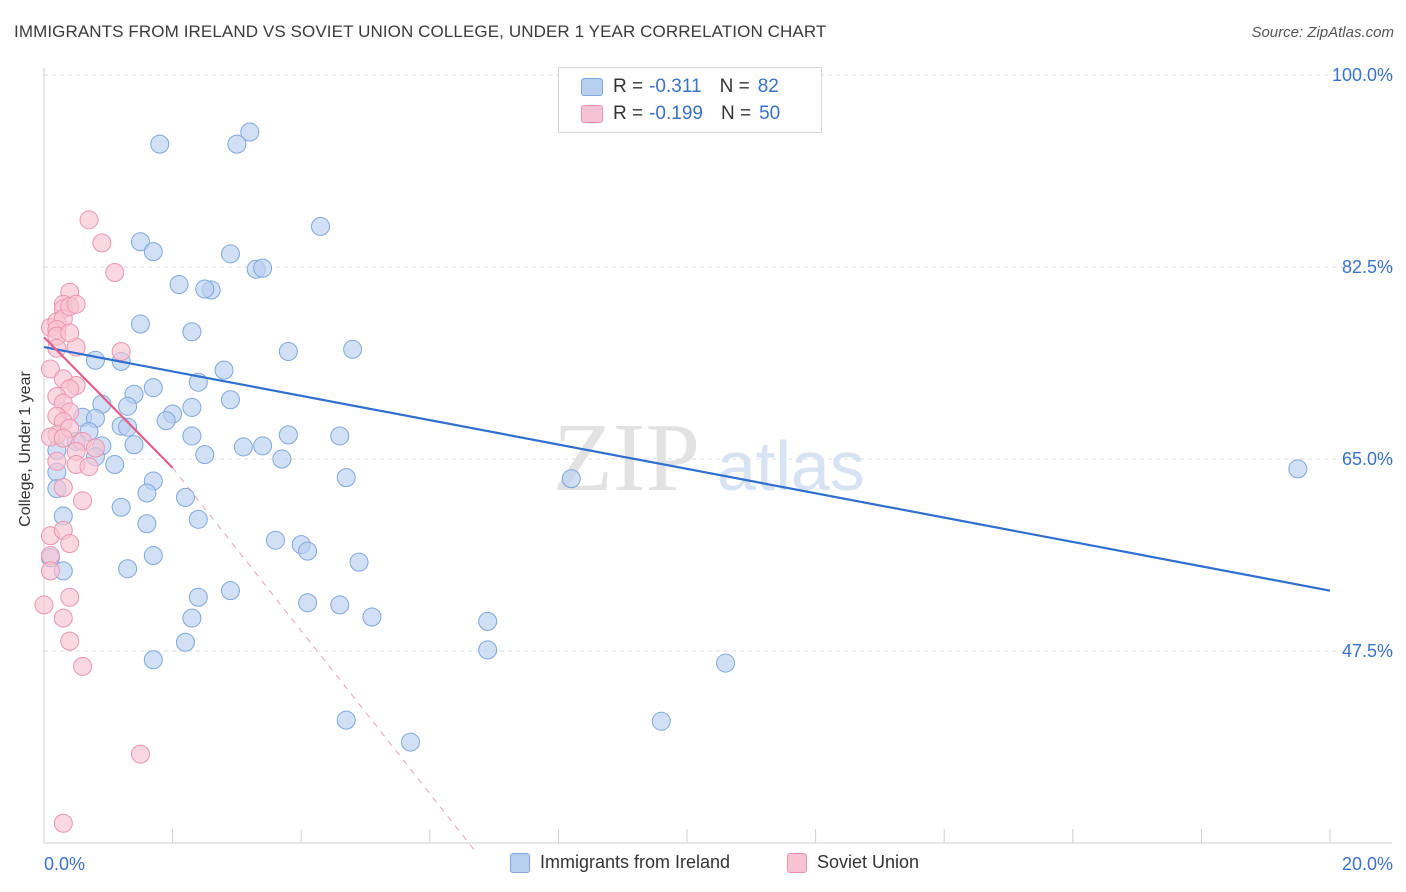  I want to click on watermark-atlas: atlas, so click(791, 466).